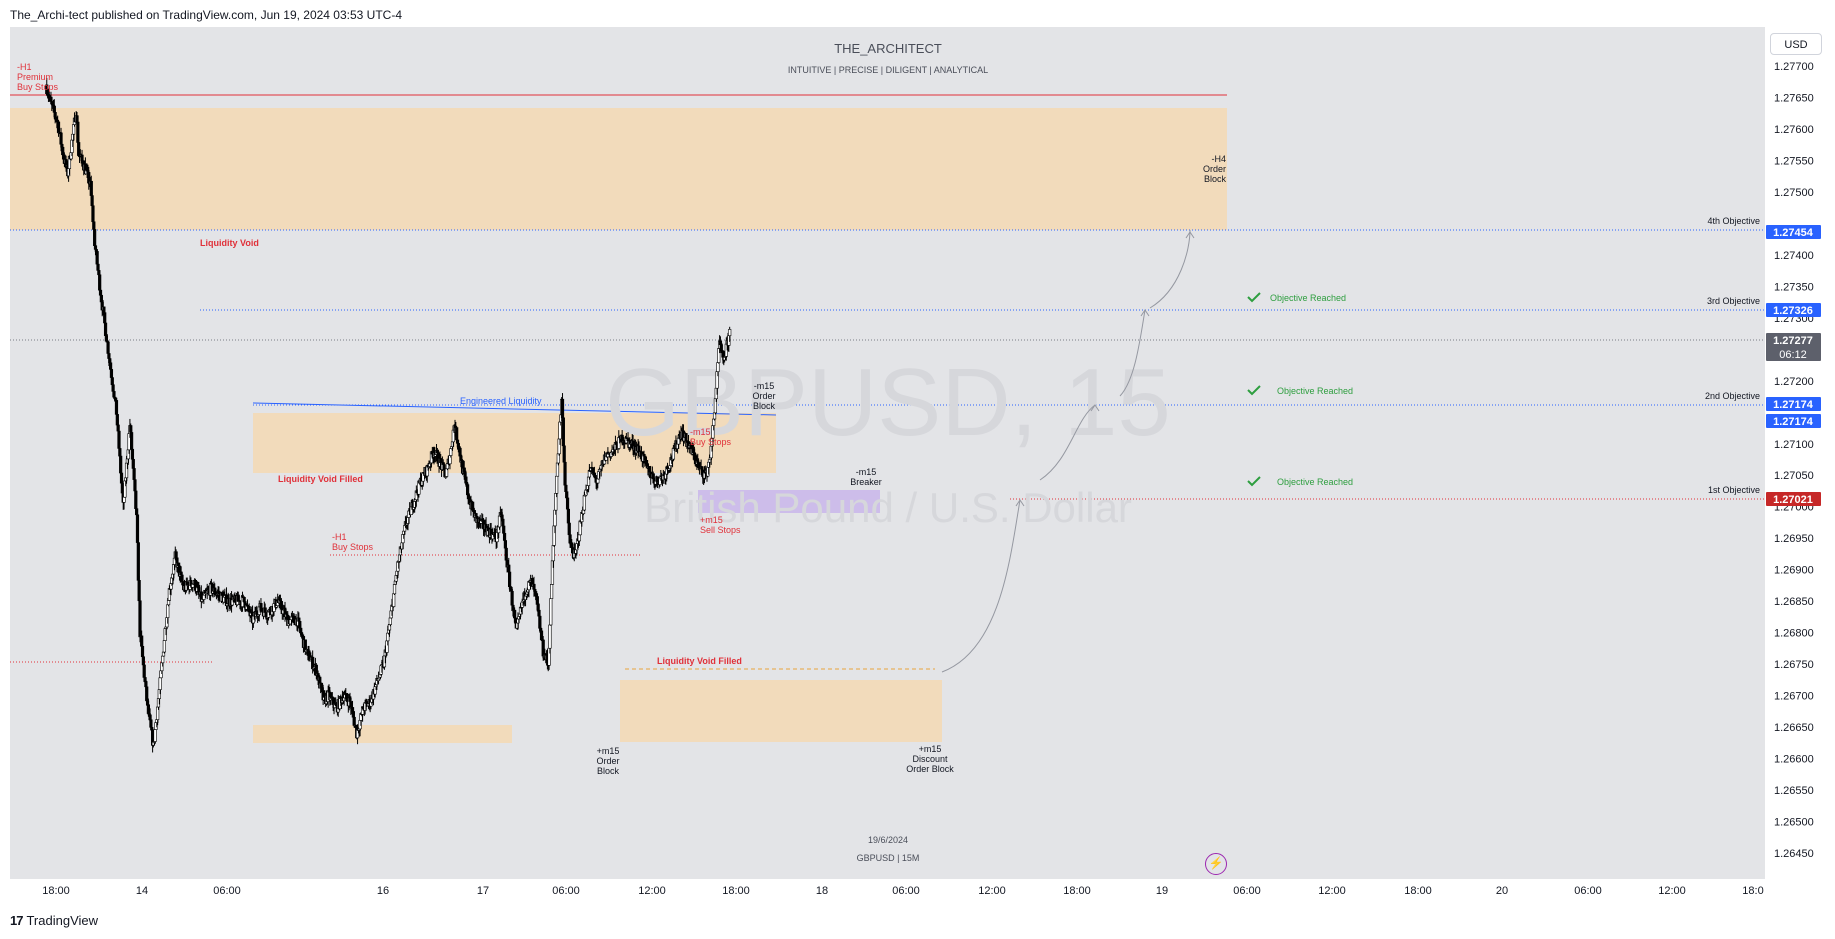  What do you see at coordinates (1794, 665) in the screenshot?
I see `y-tick-16: 1.26750` at bounding box center [1794, 665].